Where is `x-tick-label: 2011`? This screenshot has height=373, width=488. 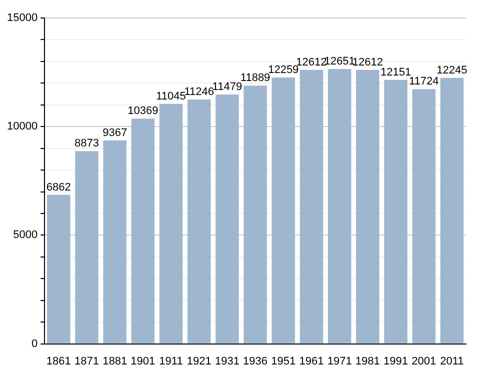
x-tick-label: 2011 is located at coordinates (452, 361).